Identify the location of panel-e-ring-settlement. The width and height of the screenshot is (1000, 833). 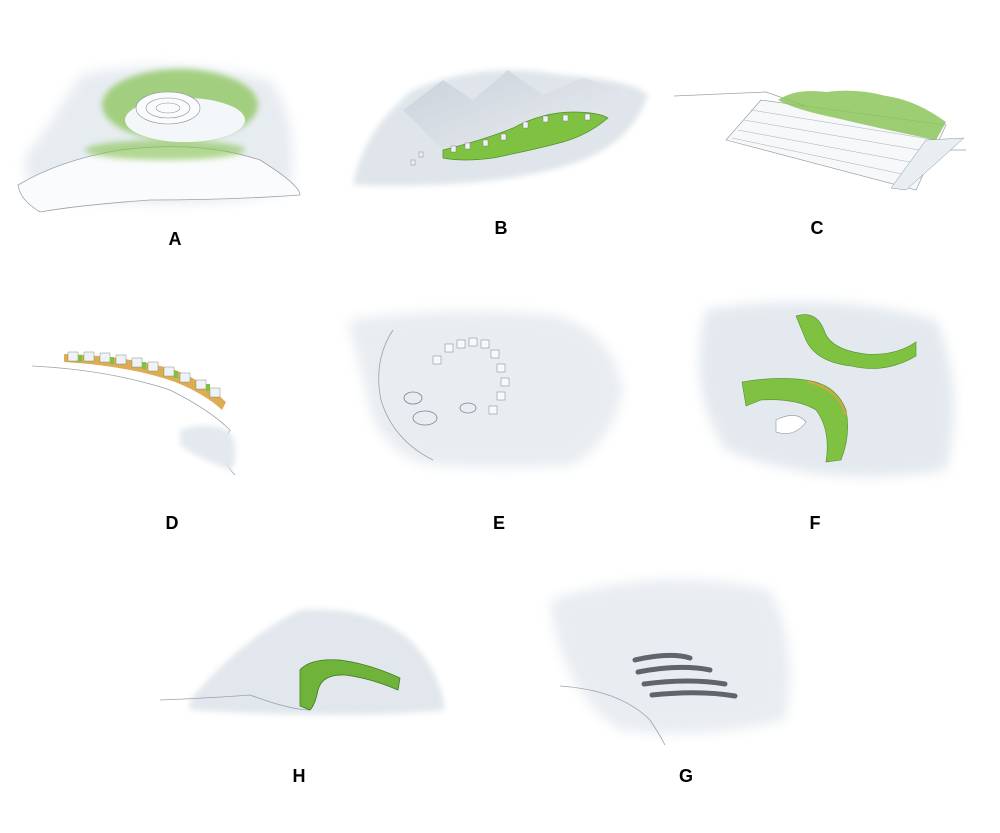
(471, 376).